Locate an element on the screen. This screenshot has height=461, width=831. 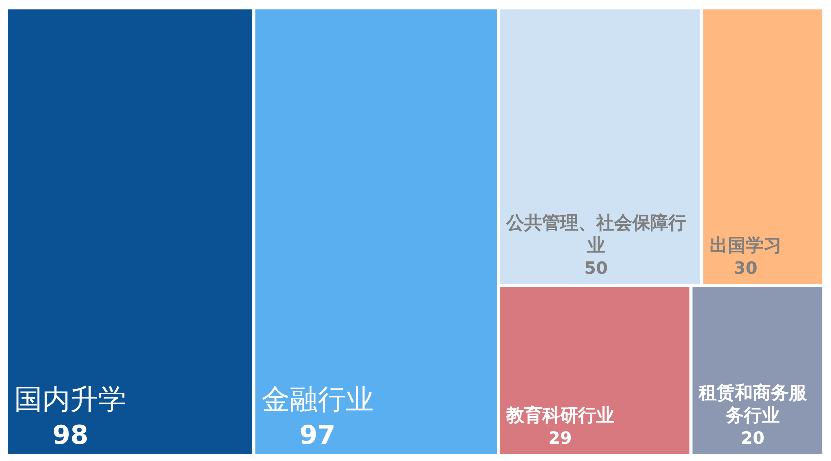
data-label: 98 is located at coordinates (70, 435).